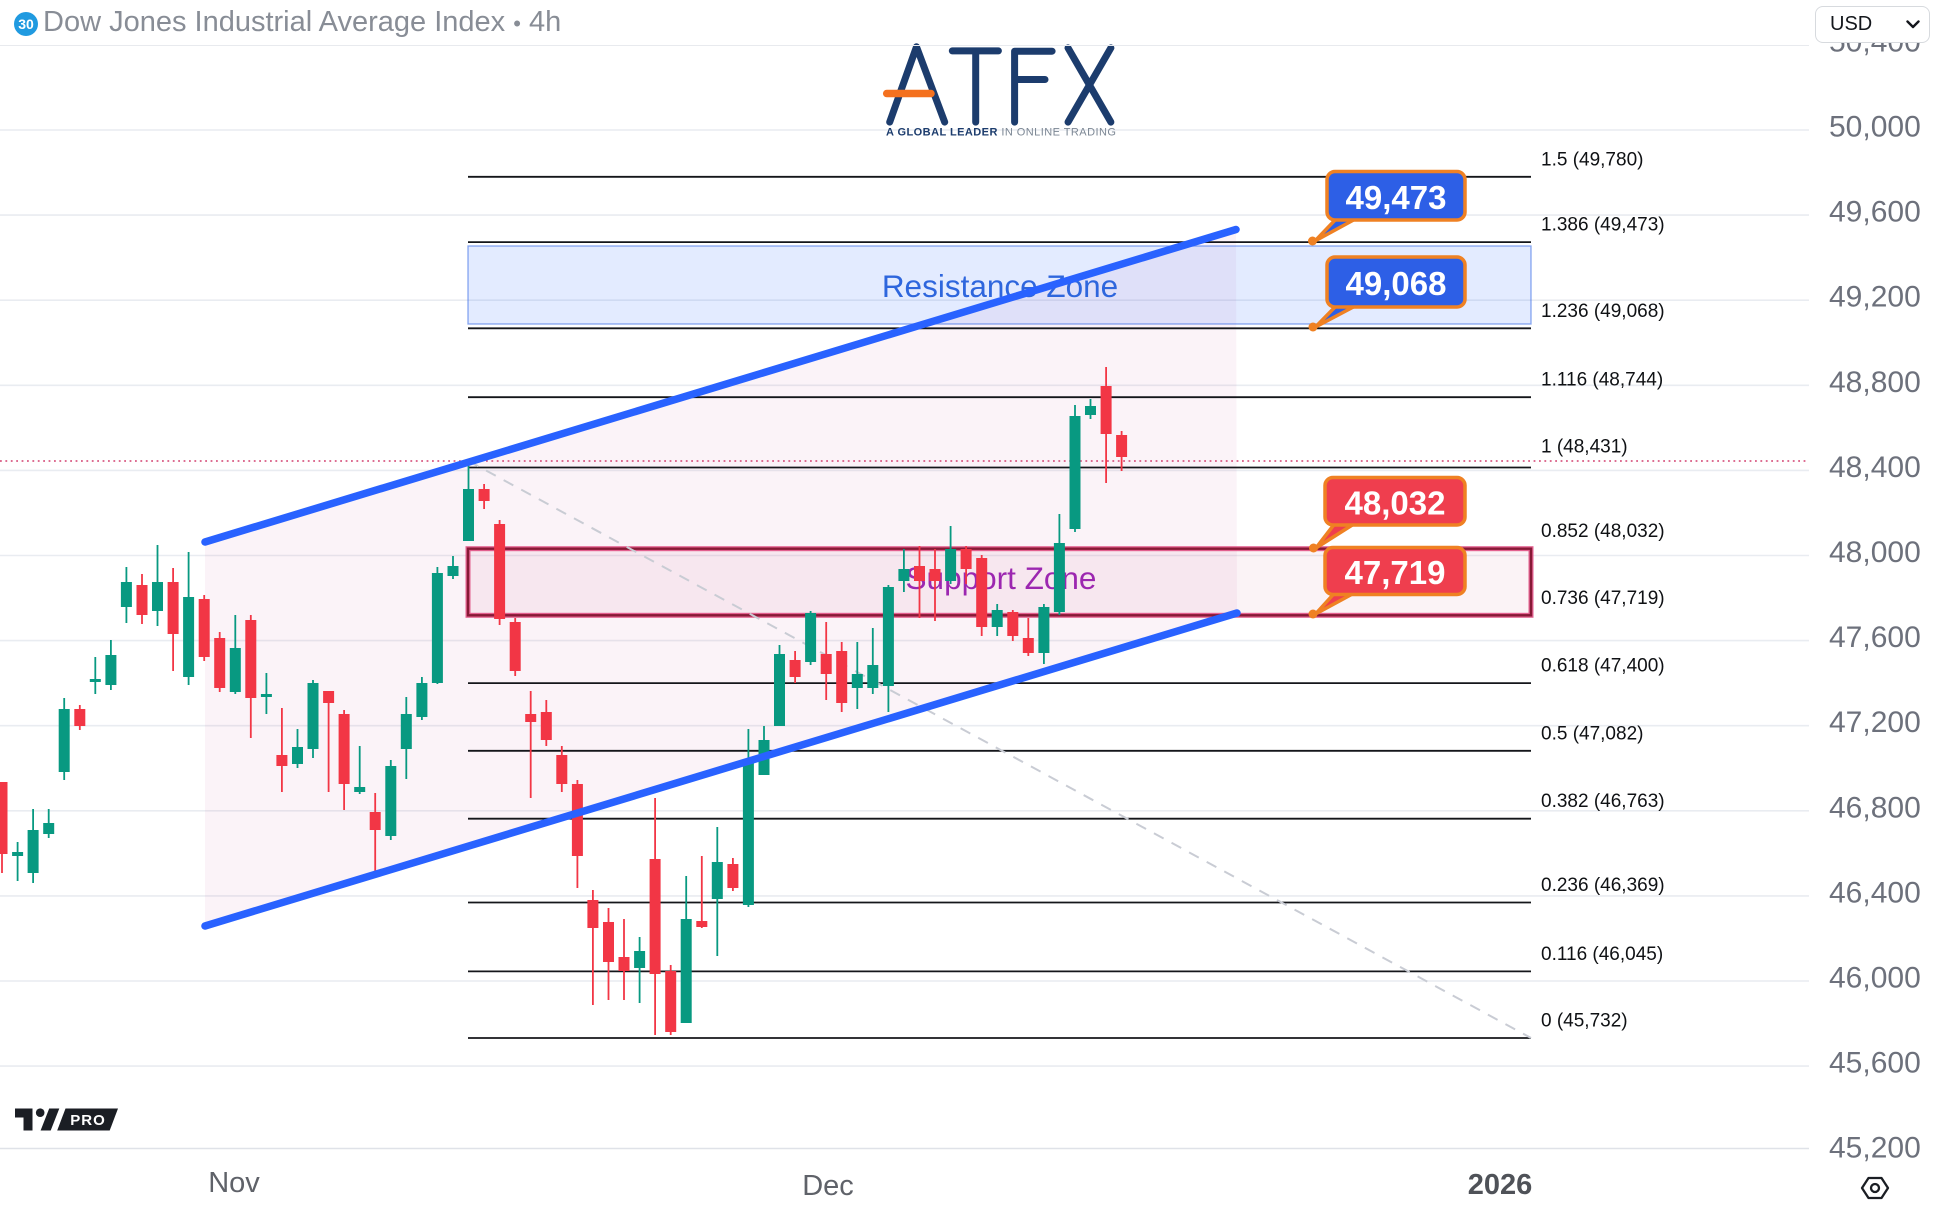 The width and height of the screenshot is (1935, 1214). I want to click on svg-text: 0.116 (46,045), so click(1602, 954).